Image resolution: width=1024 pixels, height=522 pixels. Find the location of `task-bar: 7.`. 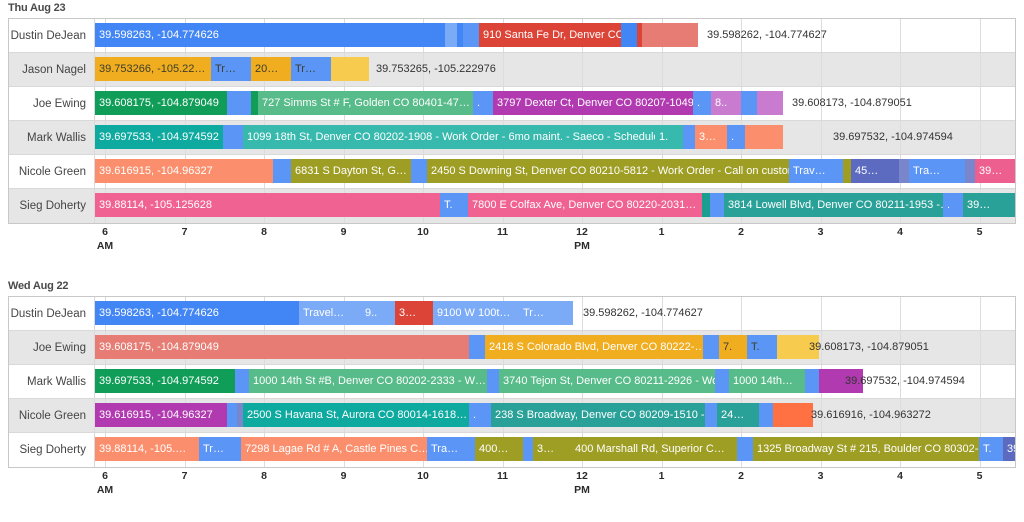

task-bar: 7. is located at coordinates (733, 347).